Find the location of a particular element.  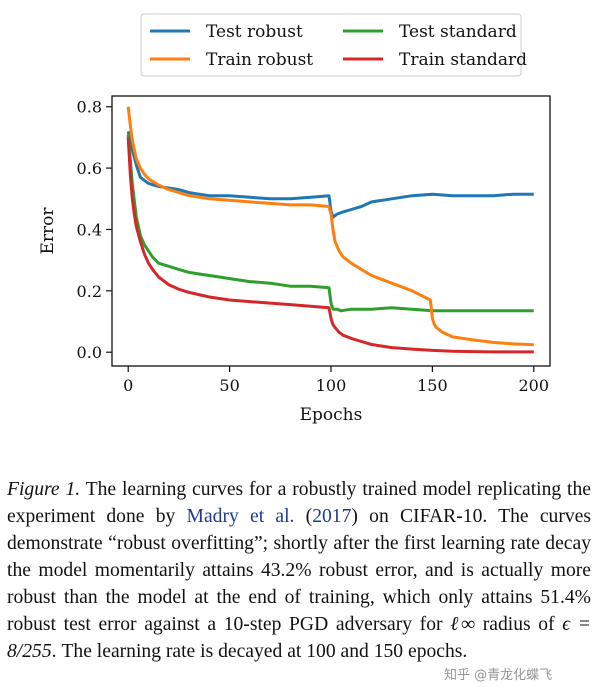

y-tick-label: 0.6 is located at coordinates (89, 168).